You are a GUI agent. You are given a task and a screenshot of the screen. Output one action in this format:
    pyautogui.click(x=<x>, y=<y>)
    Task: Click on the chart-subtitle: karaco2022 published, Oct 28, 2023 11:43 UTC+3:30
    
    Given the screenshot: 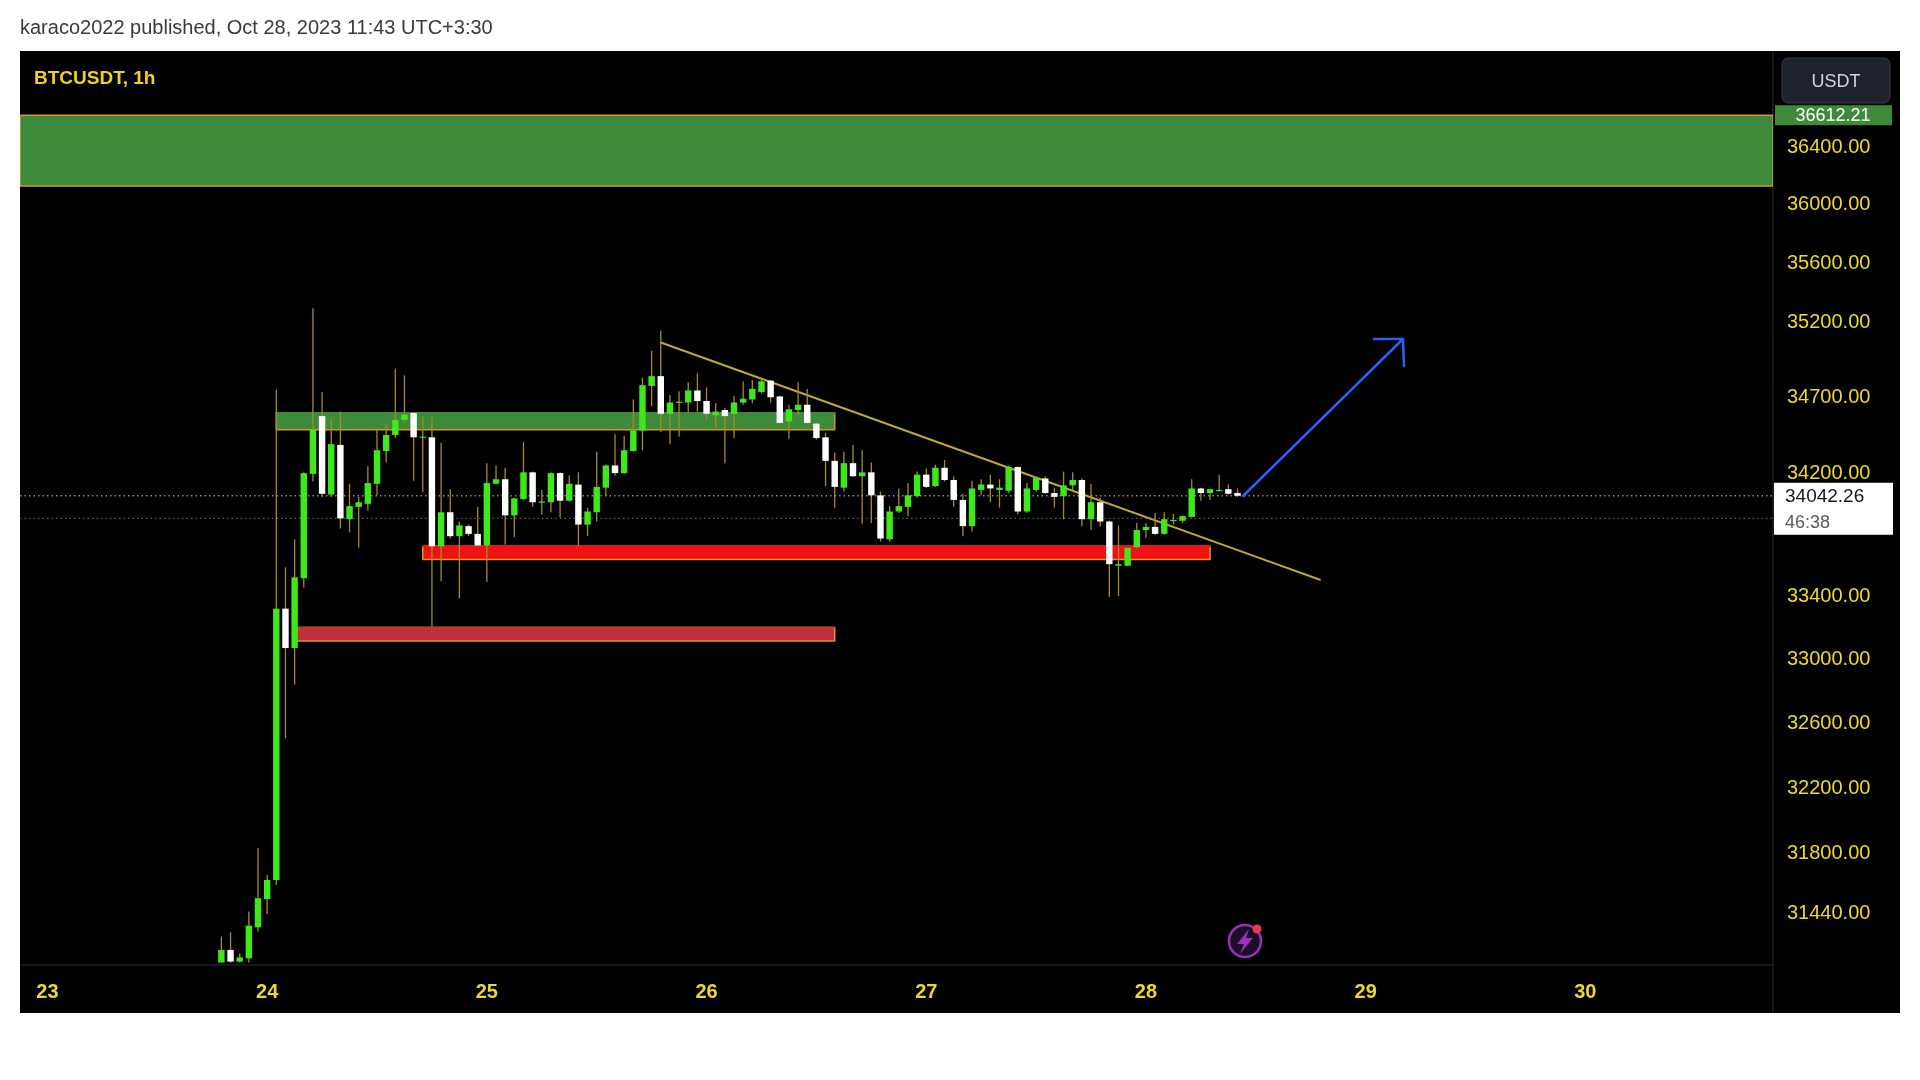 What is the action you would take?
    pyautogui.click(x=256, y=27)
    